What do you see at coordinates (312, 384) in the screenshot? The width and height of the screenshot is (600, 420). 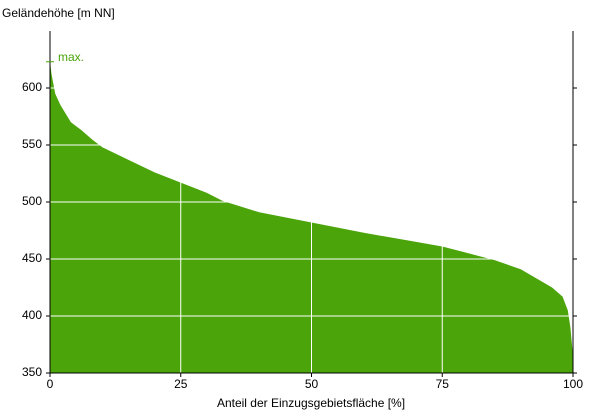 I see `x-tick-label: 50` at bounding box center [312, 384].